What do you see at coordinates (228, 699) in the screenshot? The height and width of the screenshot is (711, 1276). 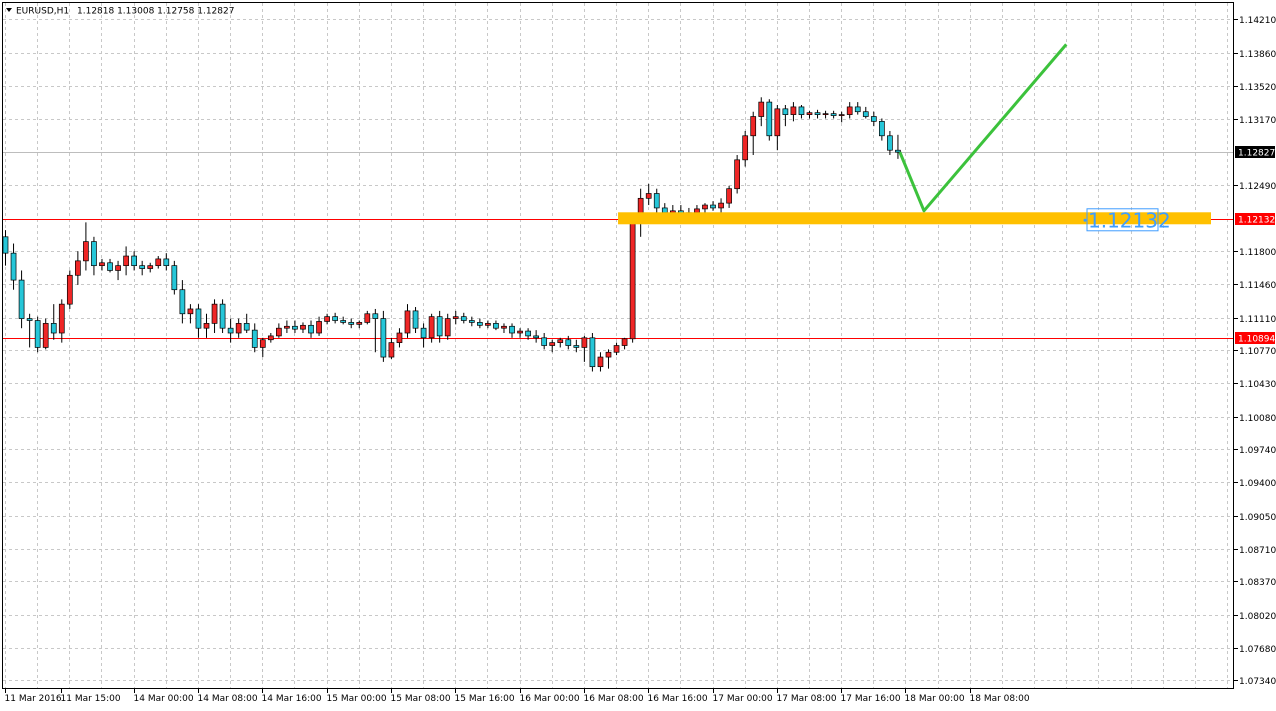 I see `time-tick-label: 14 Mar 08:00` at bounding box center [228, 699].